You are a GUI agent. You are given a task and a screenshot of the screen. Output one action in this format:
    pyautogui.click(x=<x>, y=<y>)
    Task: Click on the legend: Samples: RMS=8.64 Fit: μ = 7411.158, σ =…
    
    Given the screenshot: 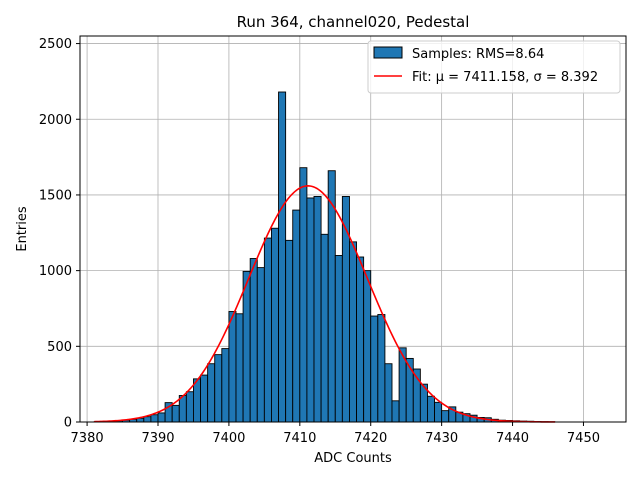 What is the action you would take?
    pyautogui.click(x=494, y=67)
    